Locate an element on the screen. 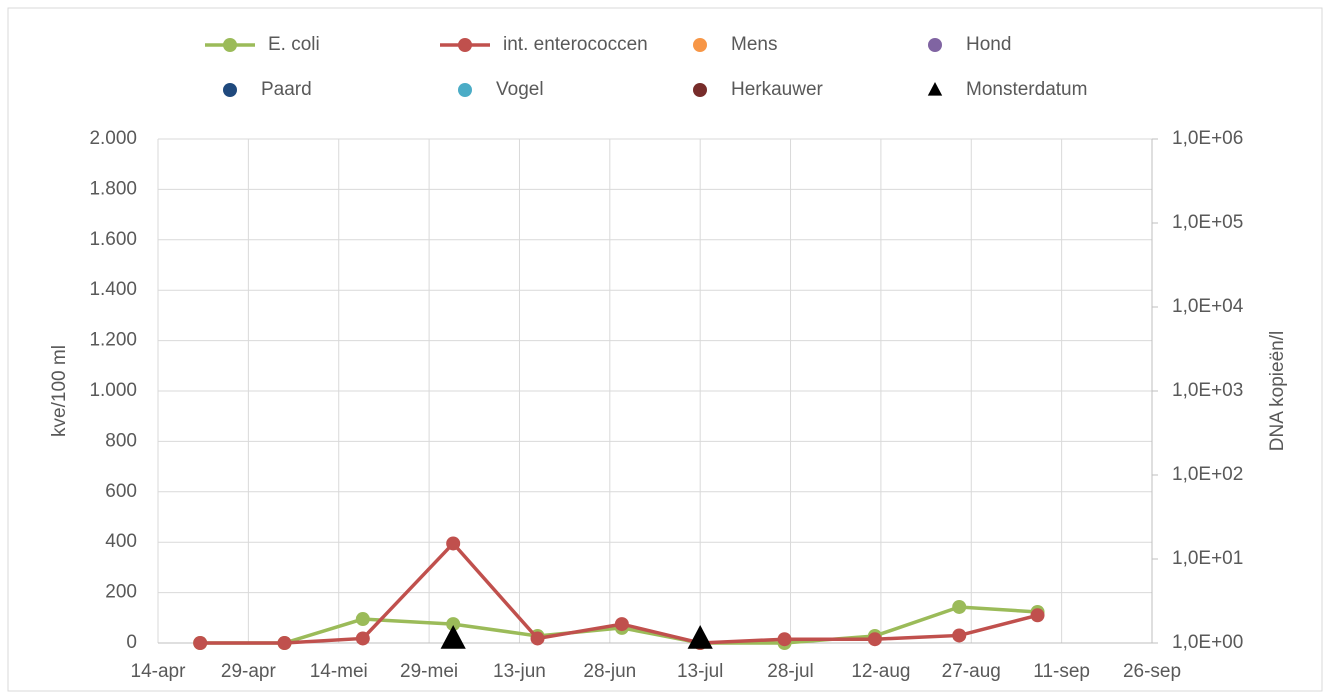 The width and height of the screenshot is (1330, 699). y-tick-label: 0 is located at coordinates (131, 642).